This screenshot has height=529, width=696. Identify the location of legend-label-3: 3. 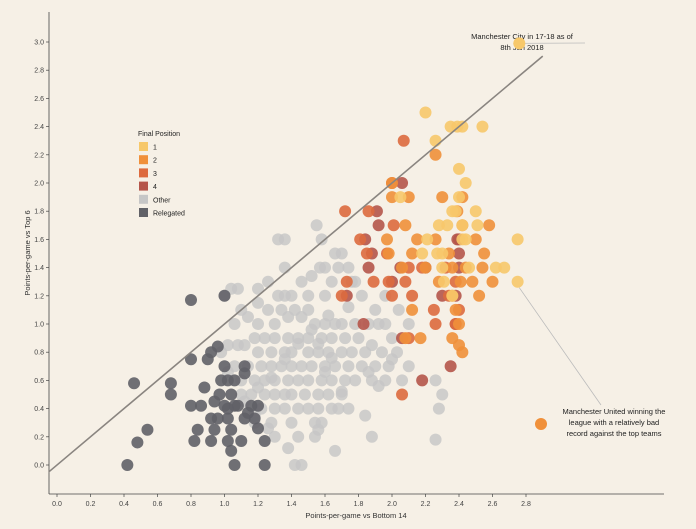
(155, 174).